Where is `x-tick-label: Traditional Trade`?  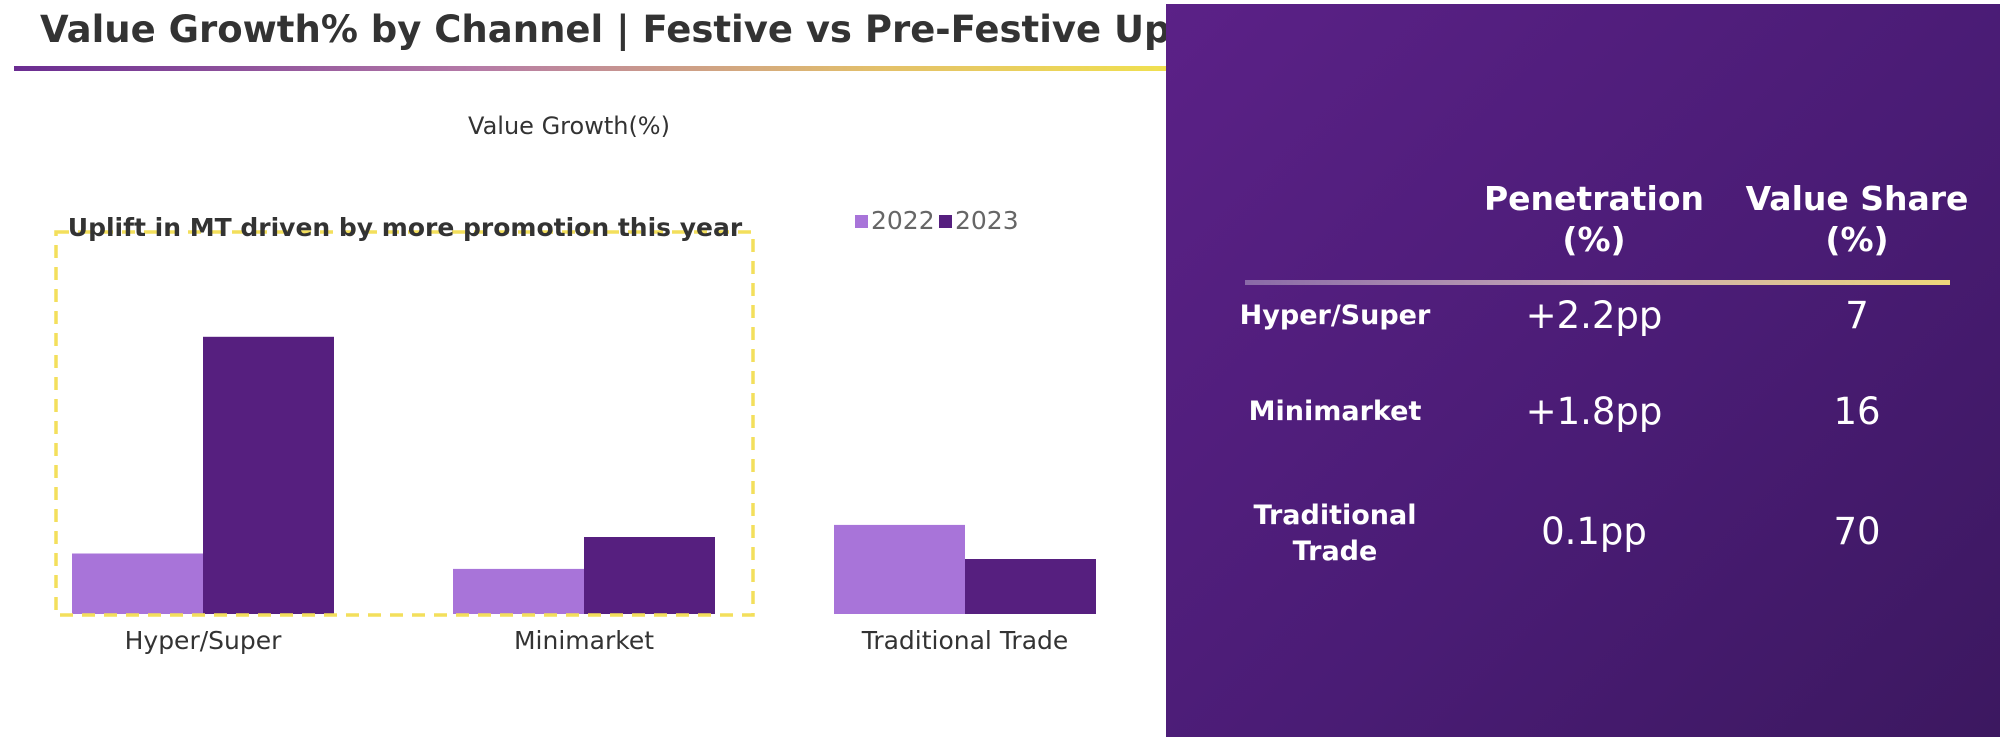 x-tick-label: Traditional Trade is located at coordinates (965, 640).